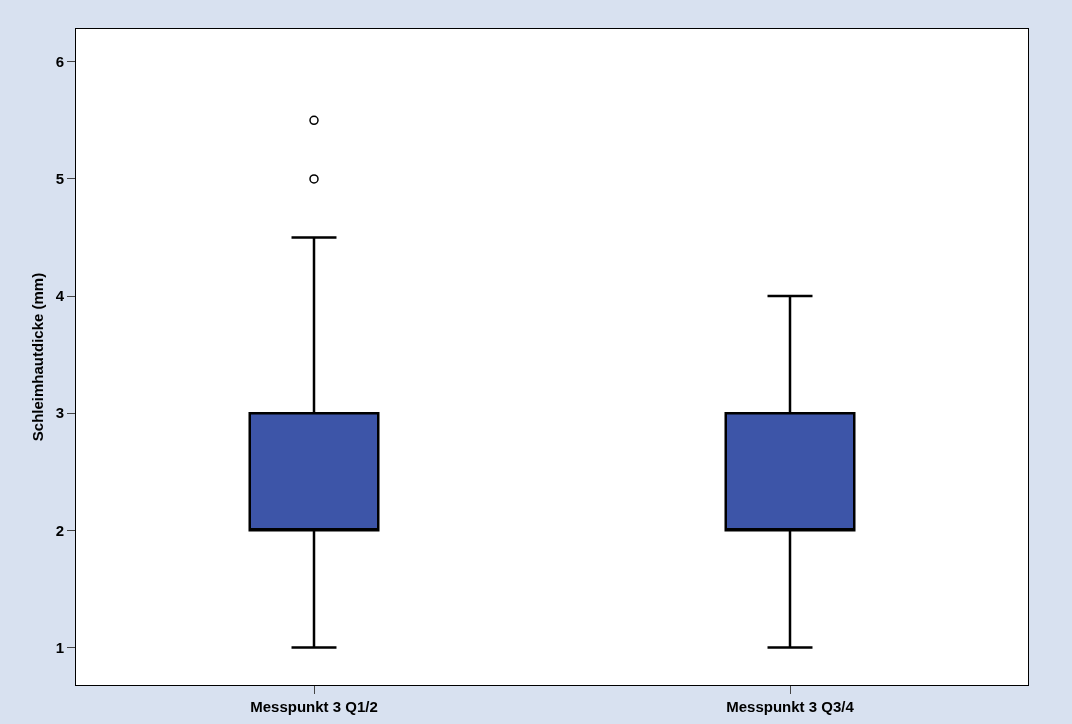 This screenshot has height=724, width=1072. I want to click on x-tick-label: Messpunkt 3 Q1/2, so click(314, 706).